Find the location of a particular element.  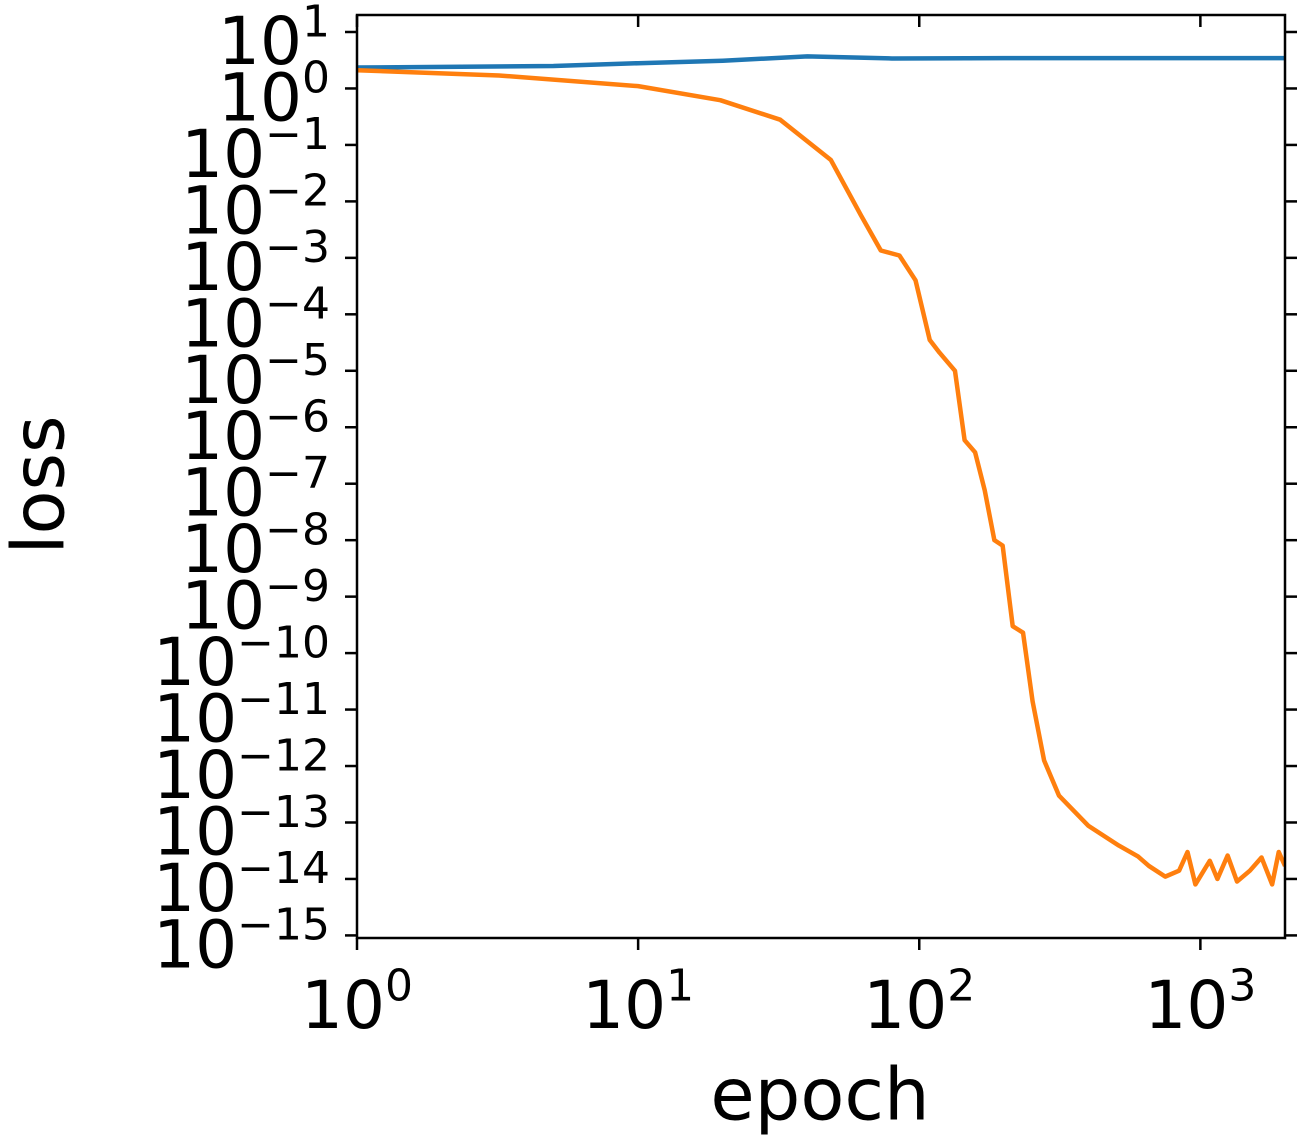

y-tick-label: 10⁻³ is located at coordinates (255, 264).